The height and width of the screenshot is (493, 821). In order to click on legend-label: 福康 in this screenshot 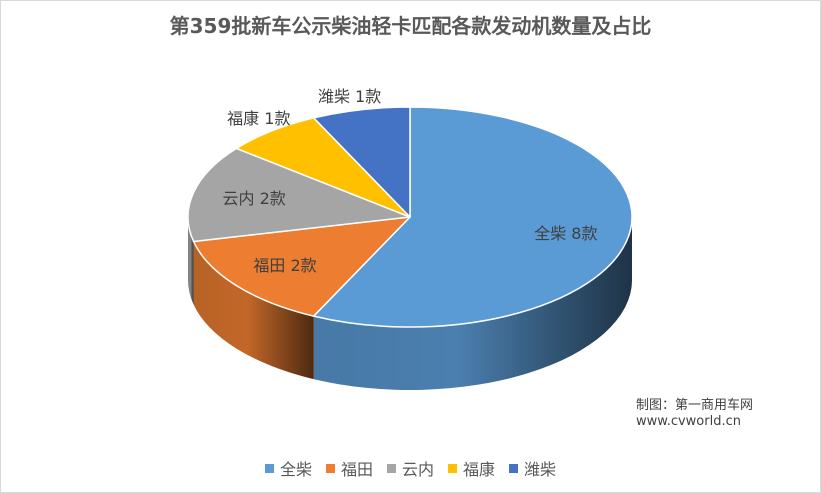, I will do `click(479, 469)`.